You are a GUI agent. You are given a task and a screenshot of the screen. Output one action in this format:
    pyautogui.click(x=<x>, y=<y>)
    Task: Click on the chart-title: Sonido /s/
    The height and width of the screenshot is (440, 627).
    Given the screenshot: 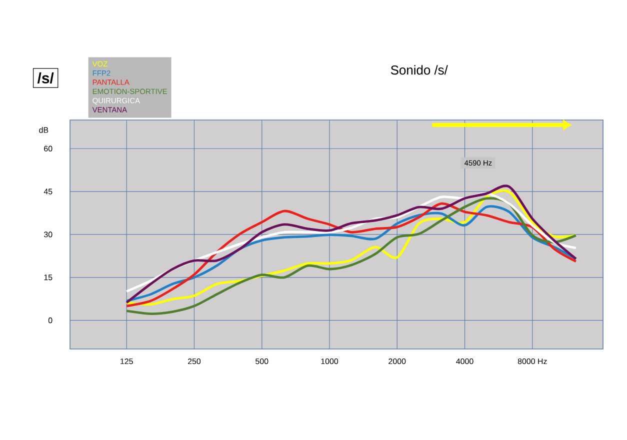 What is the action you would take?
    pyautogui.click(x=419, y=70)
    